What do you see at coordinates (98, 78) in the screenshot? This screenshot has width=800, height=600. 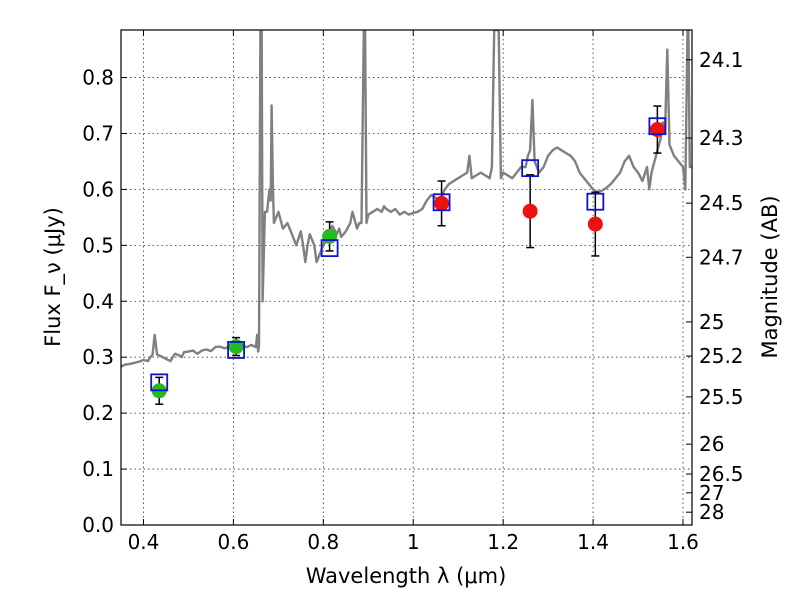 I see `y-tick-label: 0.8` at bounding box center [98, 78].